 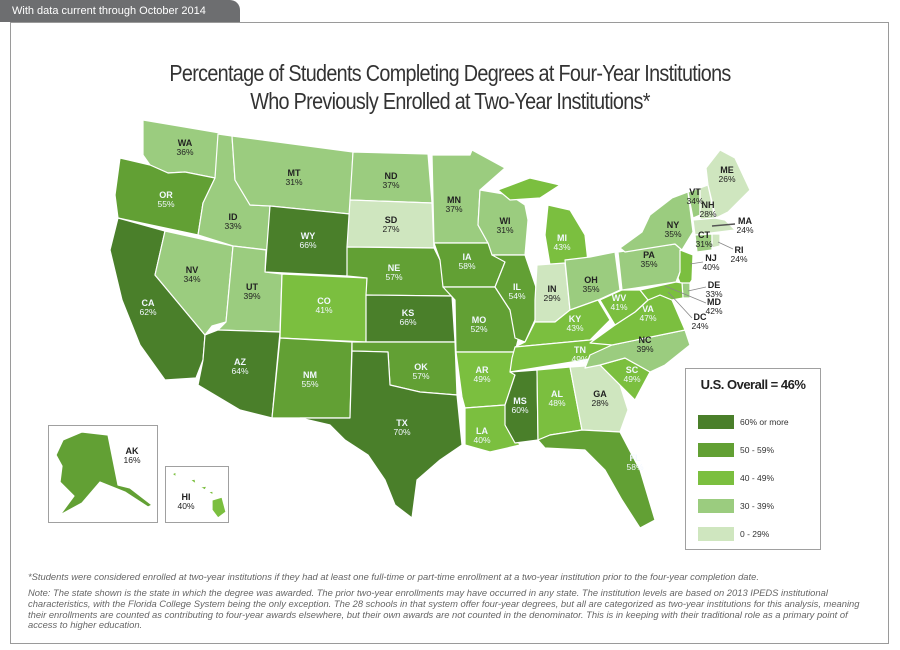 I want to click on state-abbr: LA, so click(x=482, y=431).